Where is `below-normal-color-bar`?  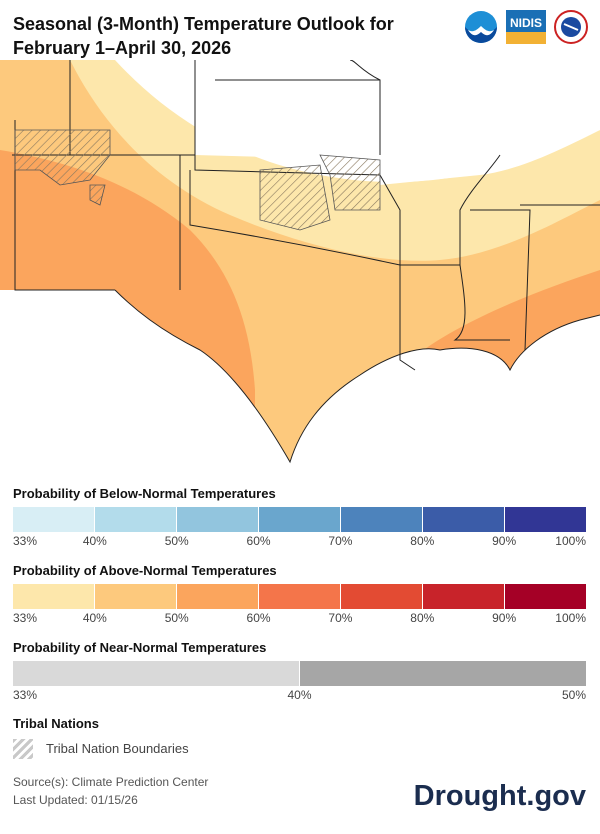 below-normal-color-bar is located at coordinates (299, 519).